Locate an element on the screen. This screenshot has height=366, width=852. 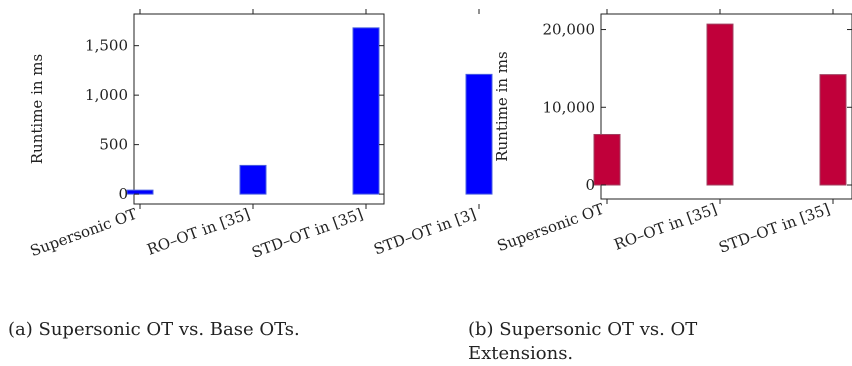
caption-b: (b) Supersonic OT vs. OT Extensions. is located at coordinates (583, 341).